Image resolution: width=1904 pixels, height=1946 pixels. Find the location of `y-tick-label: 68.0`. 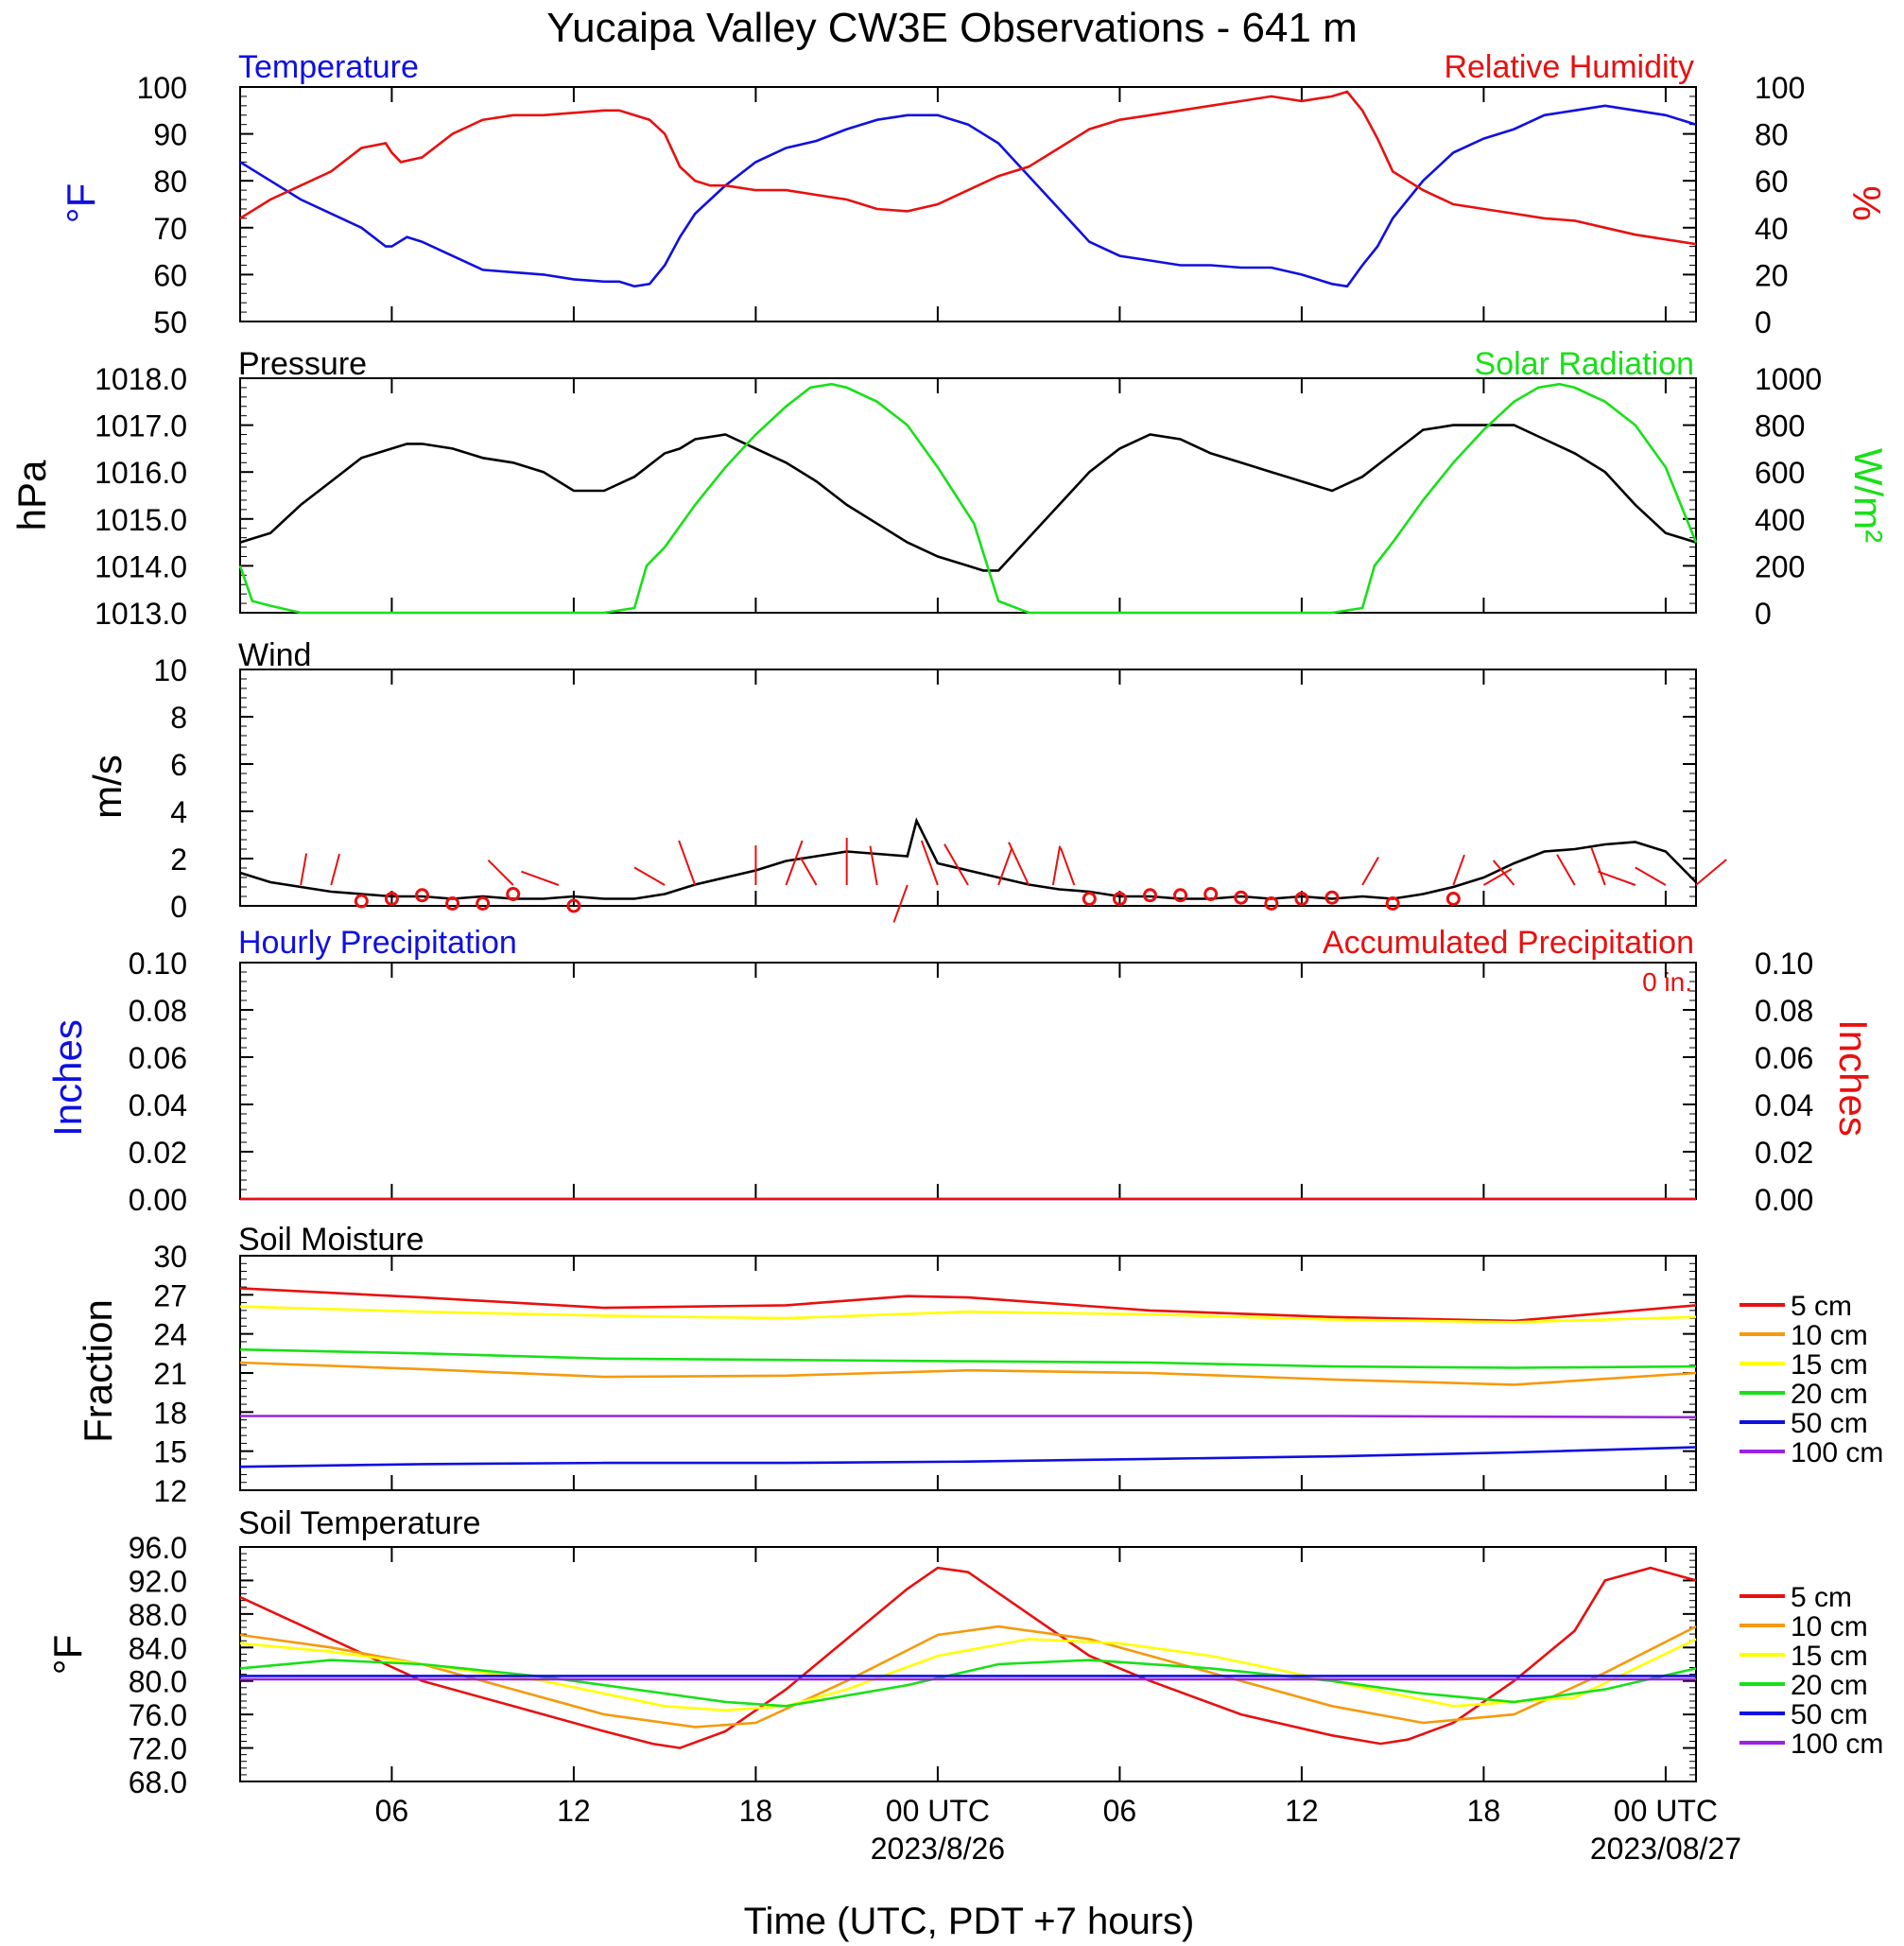

y-tick-label: 68.0 is located at coordinates (158, 1782).